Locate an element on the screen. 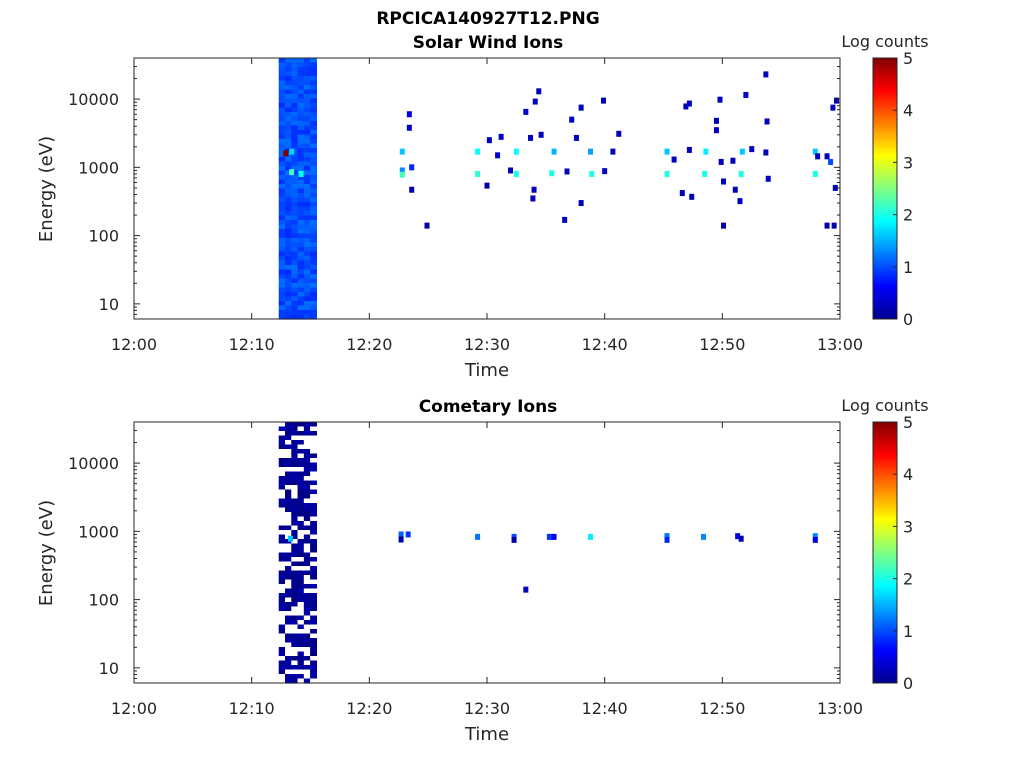  solar-wind-colorbar-ticks: 0 1 2 3 4 5 is located at coordinates (903, 189).